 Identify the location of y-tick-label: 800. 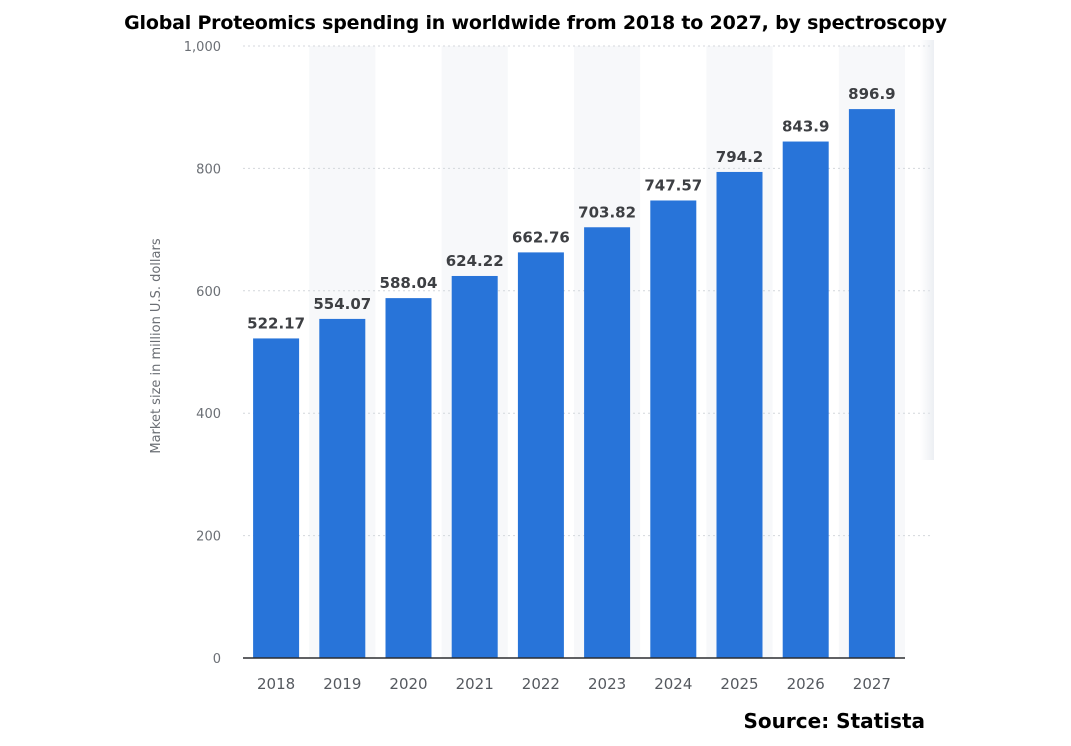
(208, 169).